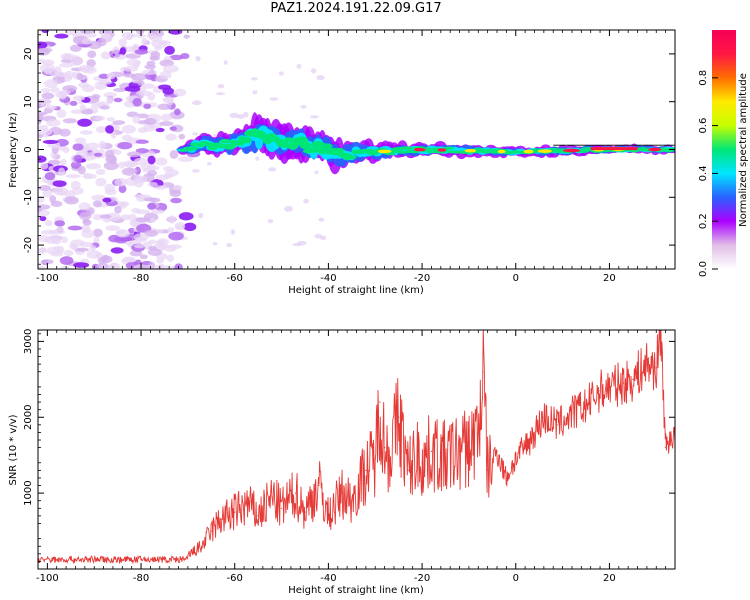  Describe the element at coordinates (724, 149) in the screenshot. I see `colorbar-ramp` at that location.